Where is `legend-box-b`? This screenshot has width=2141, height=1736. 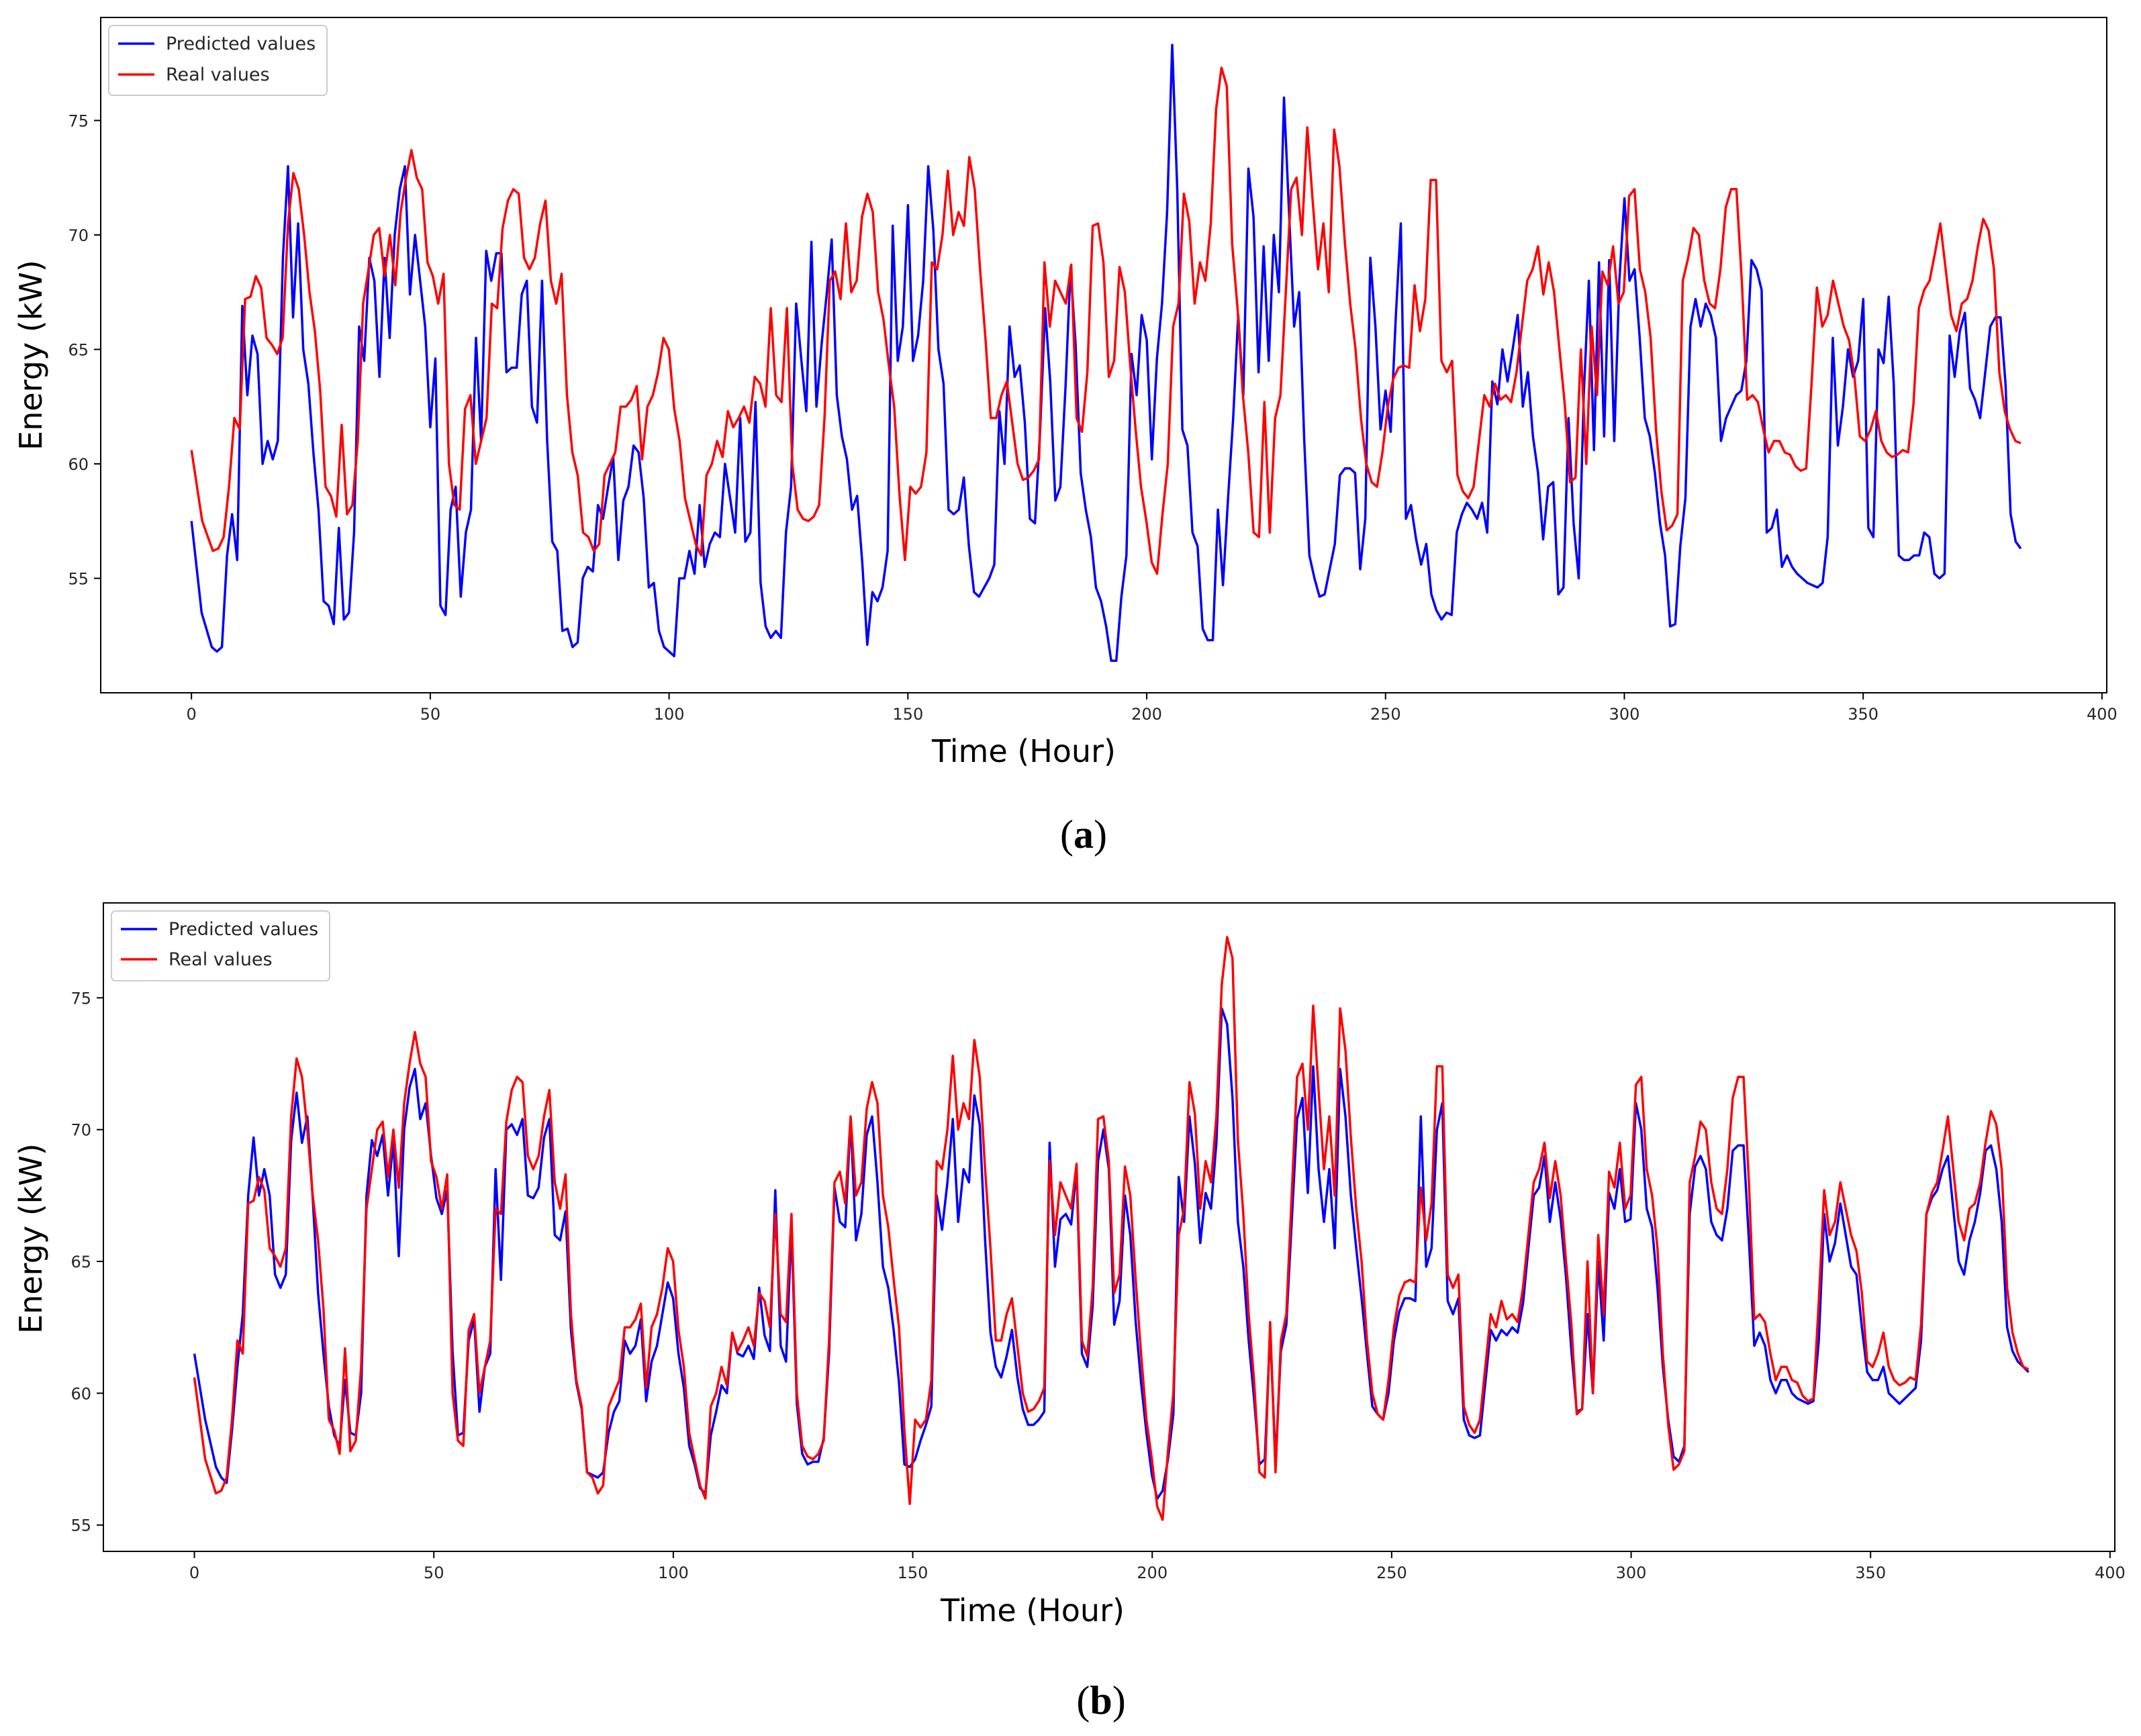 legend-box-b is located at coordinates (220, 945).